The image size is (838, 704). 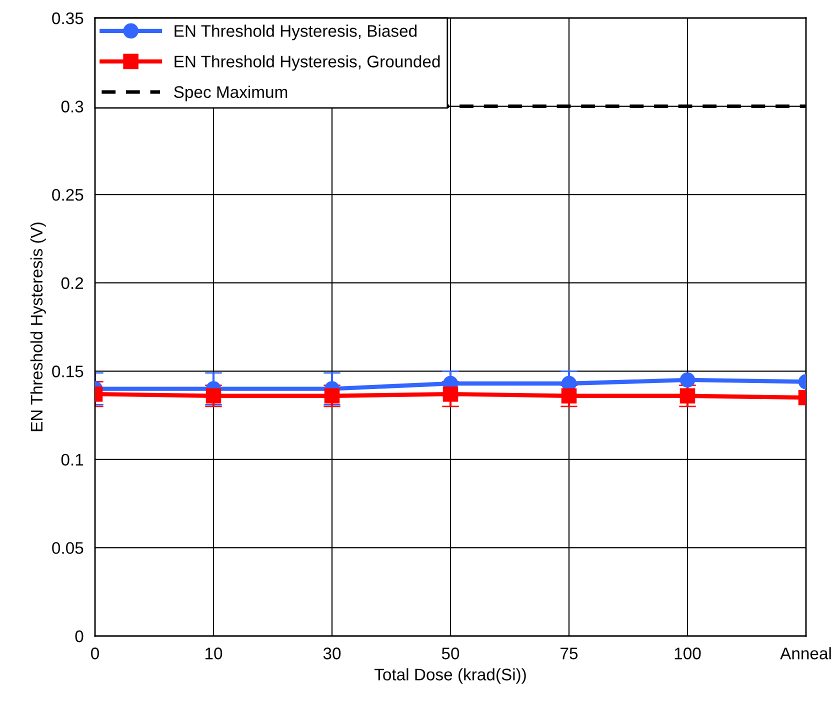 I want to click on y-axis-title: EN Threshold Hysteresis (V), so click(x=38, y=327).